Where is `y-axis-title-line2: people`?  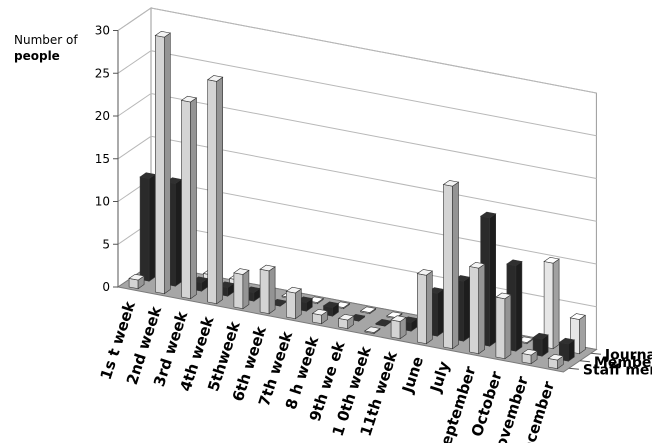 y-axis-title-line2: people is located at coordinates (37, 56).